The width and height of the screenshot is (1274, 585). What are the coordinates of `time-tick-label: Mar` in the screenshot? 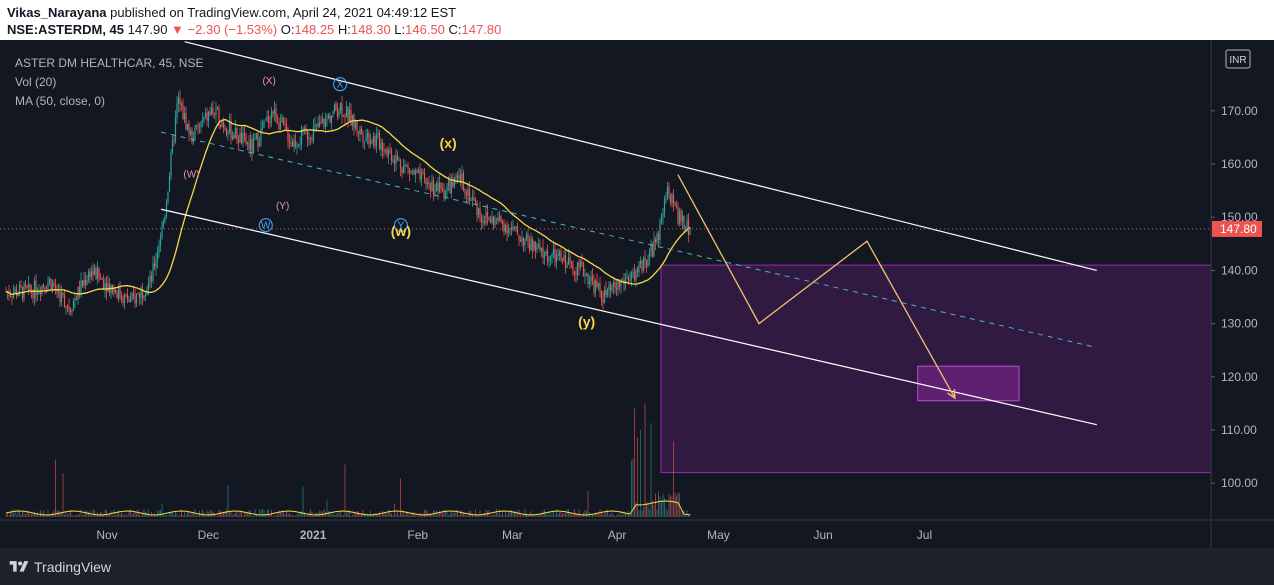 It's located at (512, 535).